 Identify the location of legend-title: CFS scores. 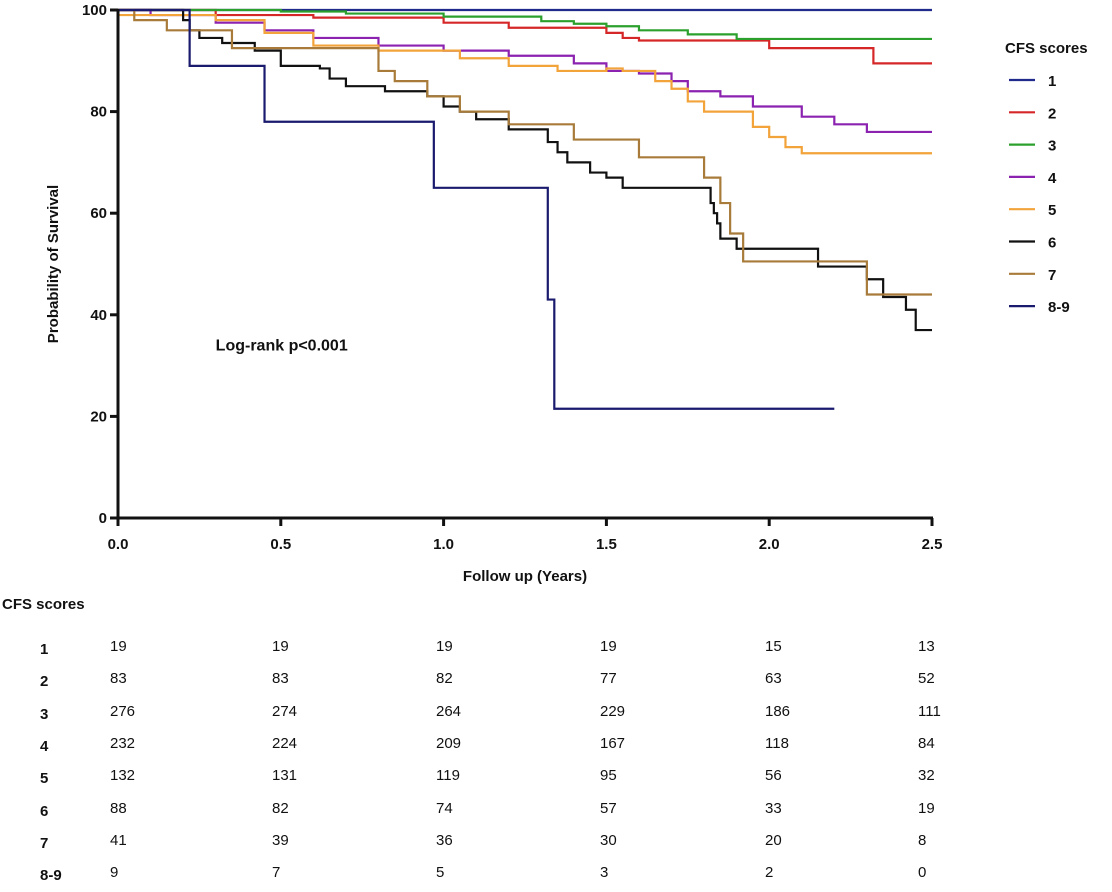
(1046, 48).